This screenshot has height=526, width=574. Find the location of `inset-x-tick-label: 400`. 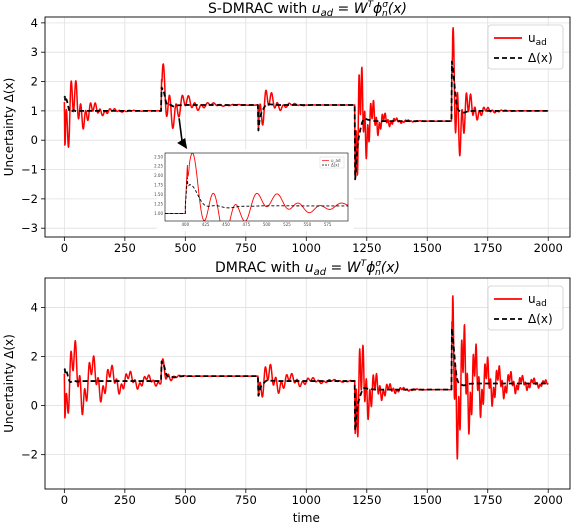

inset-x-tick-label: 400 is located at coordinates (186, 224).